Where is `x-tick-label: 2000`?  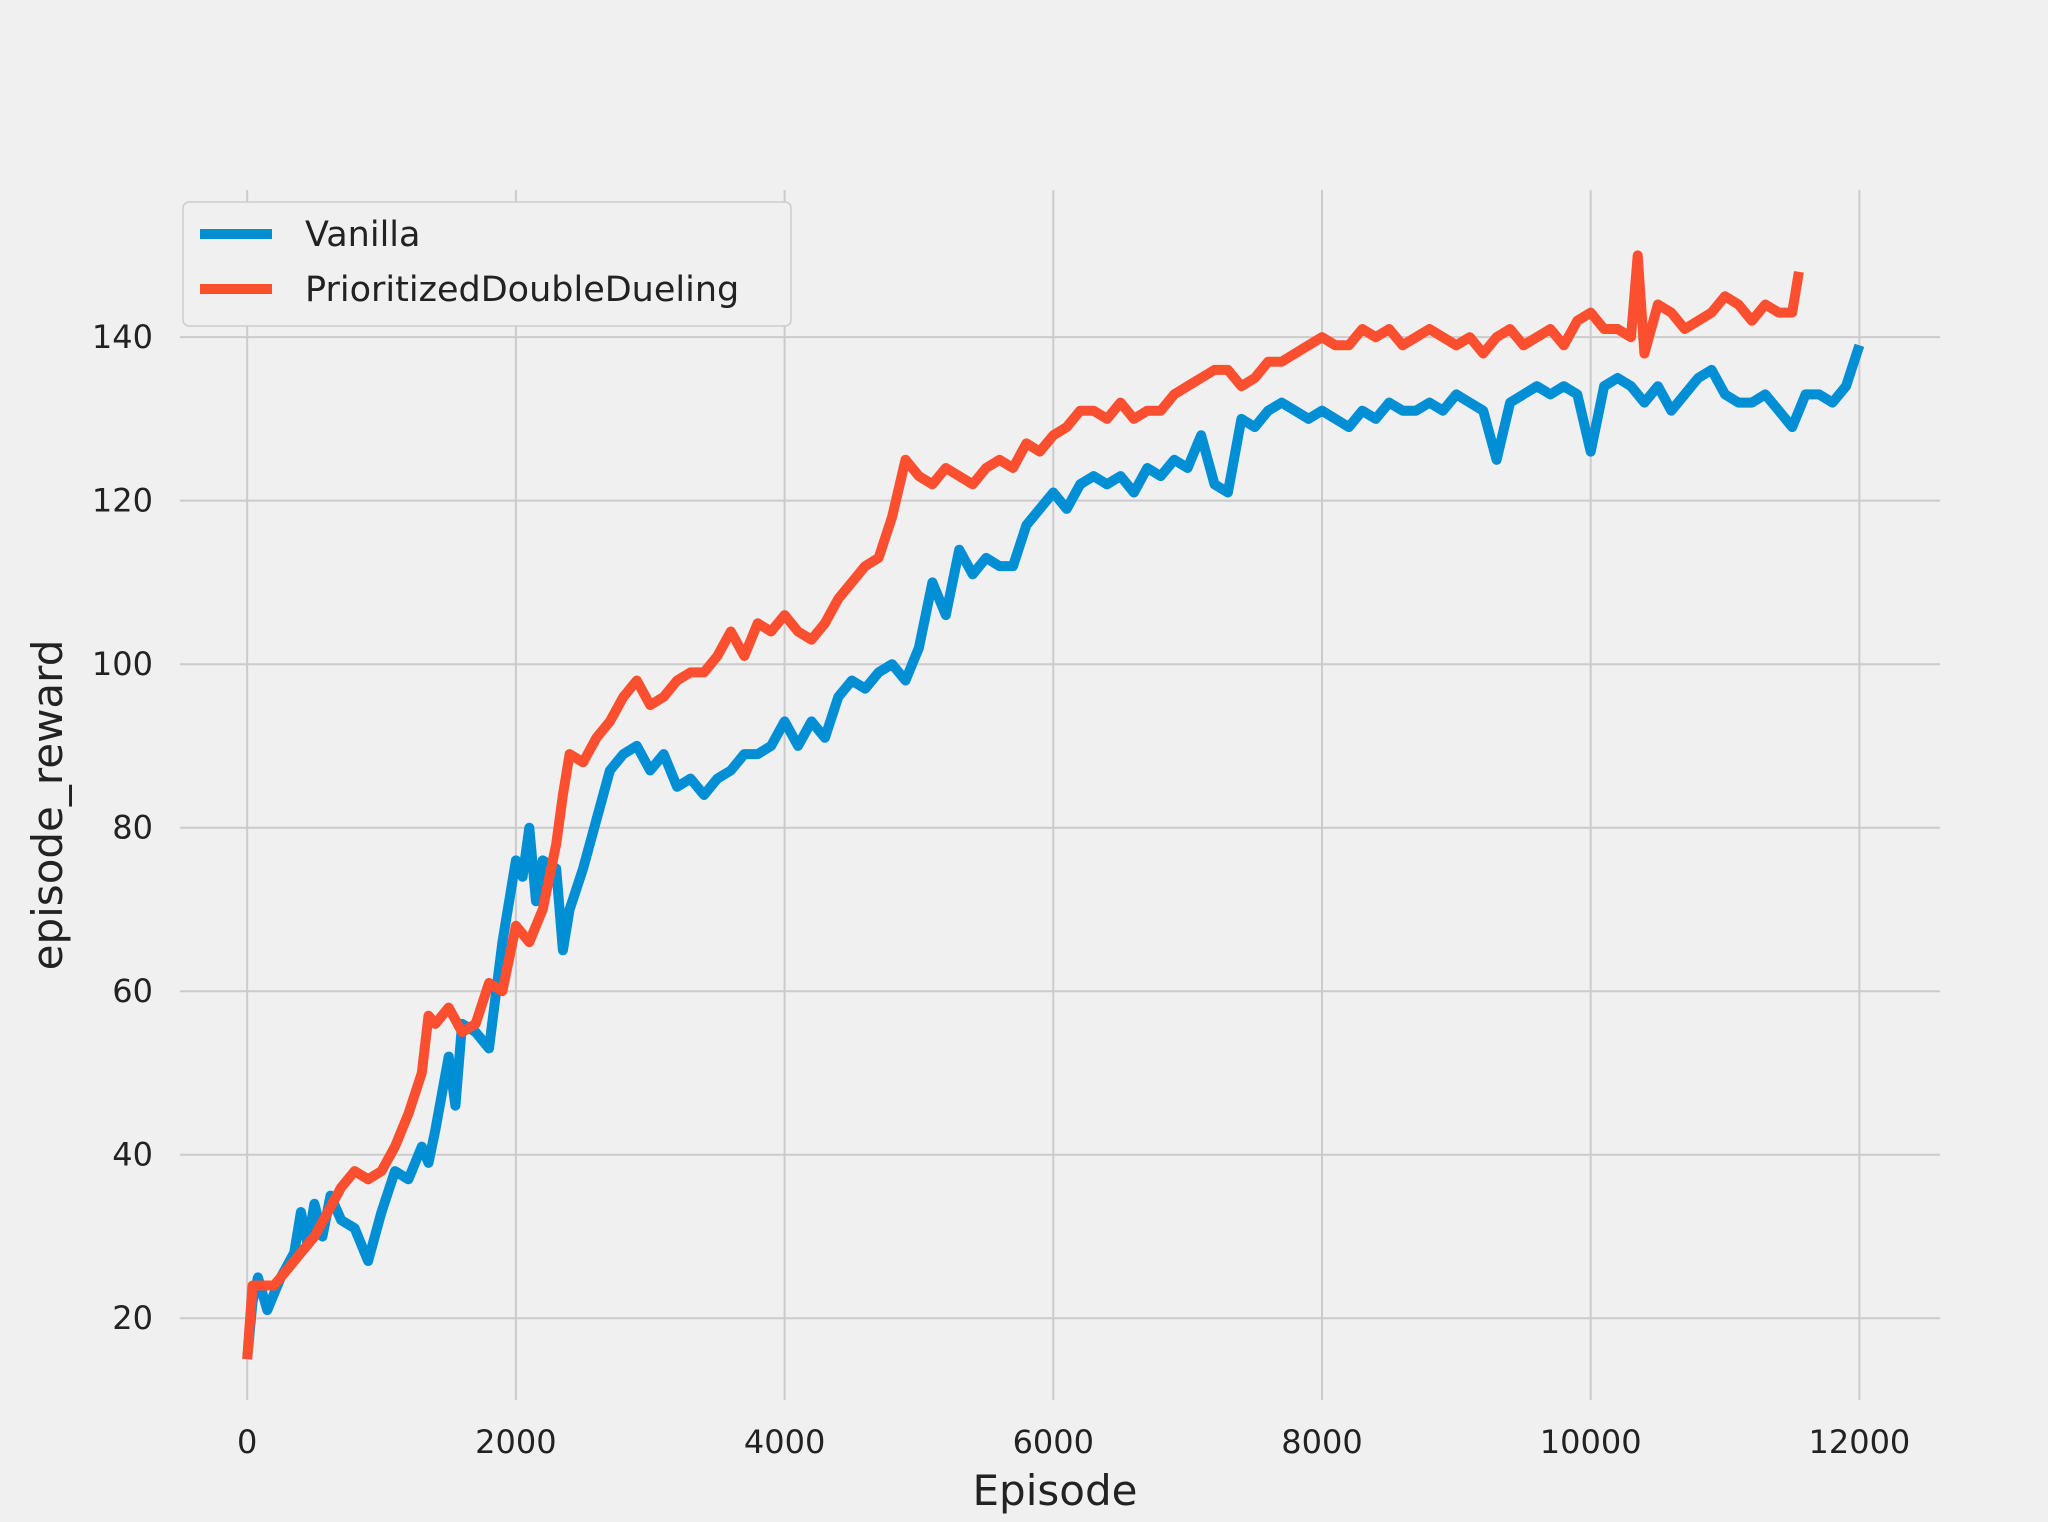
x-tick-label: 2000 is located at coordinates (515, 1442).